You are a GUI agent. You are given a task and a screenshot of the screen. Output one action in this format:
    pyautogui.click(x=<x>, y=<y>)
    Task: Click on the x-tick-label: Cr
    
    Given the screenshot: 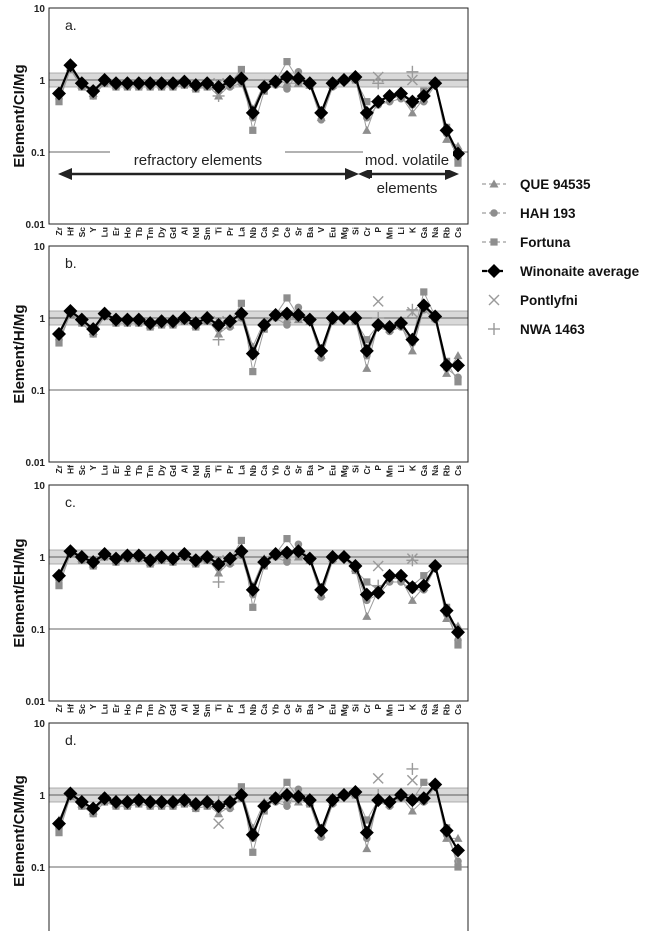 What is the action you would take?
    pyautogui.click(x=367, y=231)
    